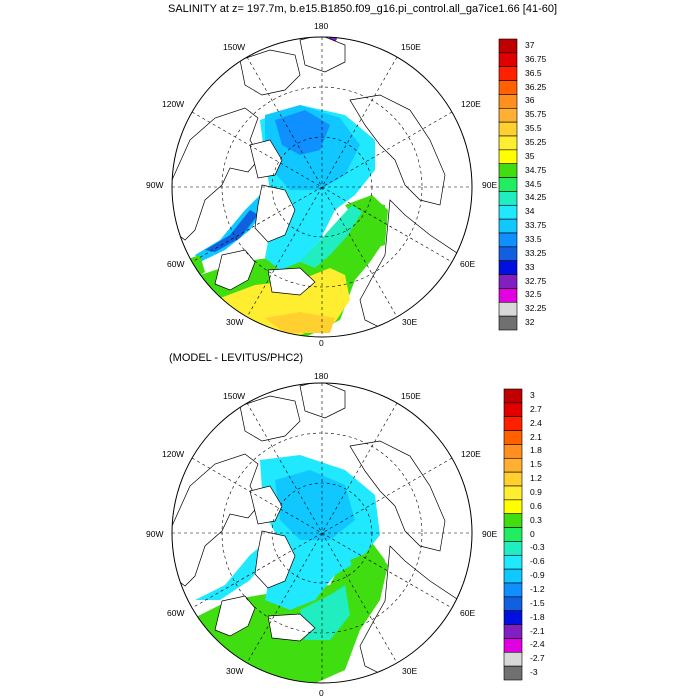 The height and width of the screenshot is (700, 700). I want to click on panel2-lon-90e: 90E, so click(490, 534).